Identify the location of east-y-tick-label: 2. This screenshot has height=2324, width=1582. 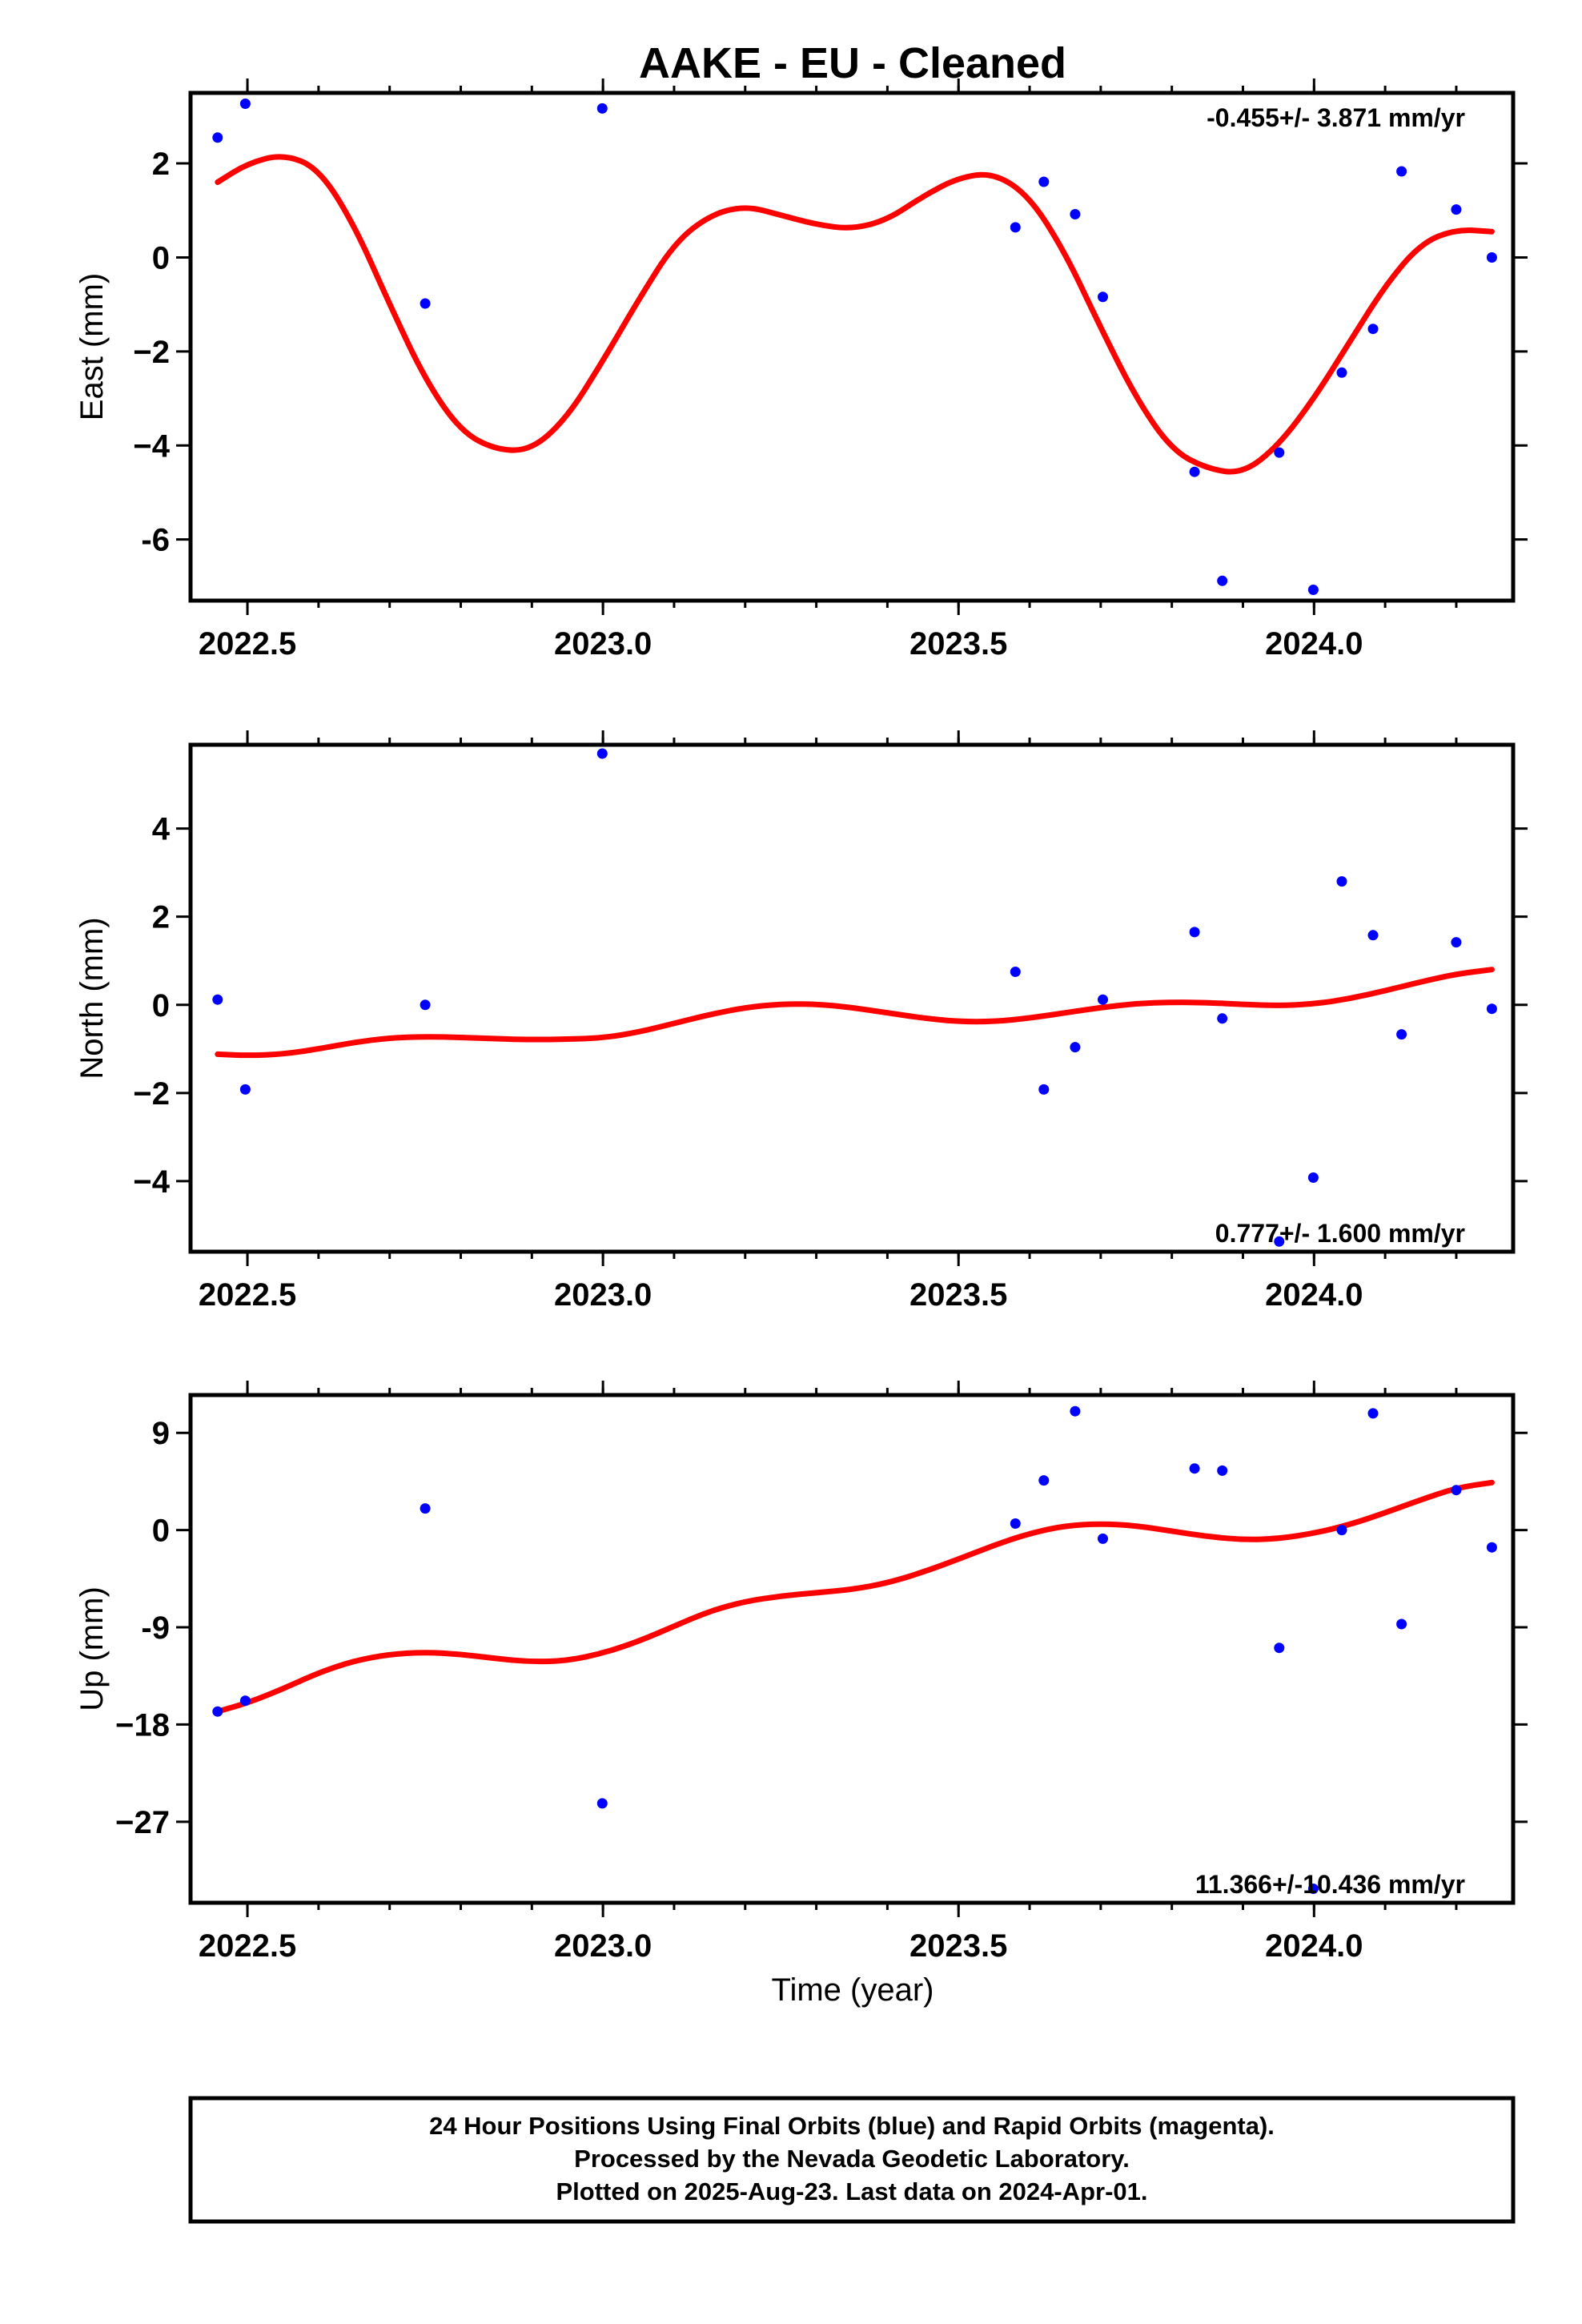
(161, 164).